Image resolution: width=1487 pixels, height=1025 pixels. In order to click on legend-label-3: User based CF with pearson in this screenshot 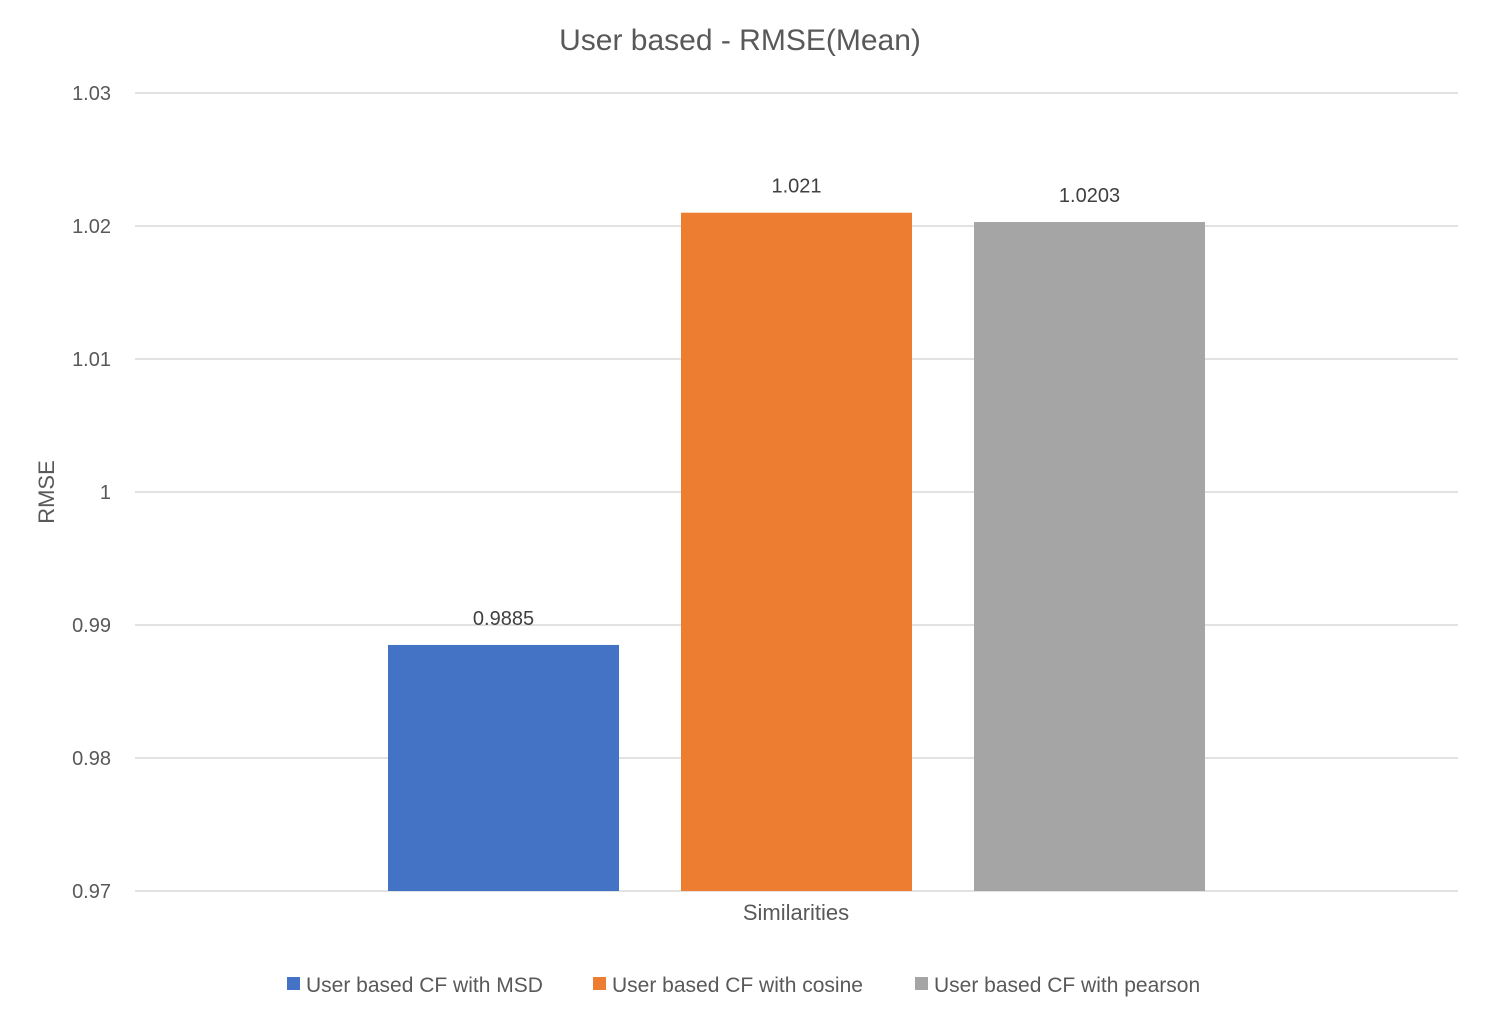, I will do `click(1067, 985)`.